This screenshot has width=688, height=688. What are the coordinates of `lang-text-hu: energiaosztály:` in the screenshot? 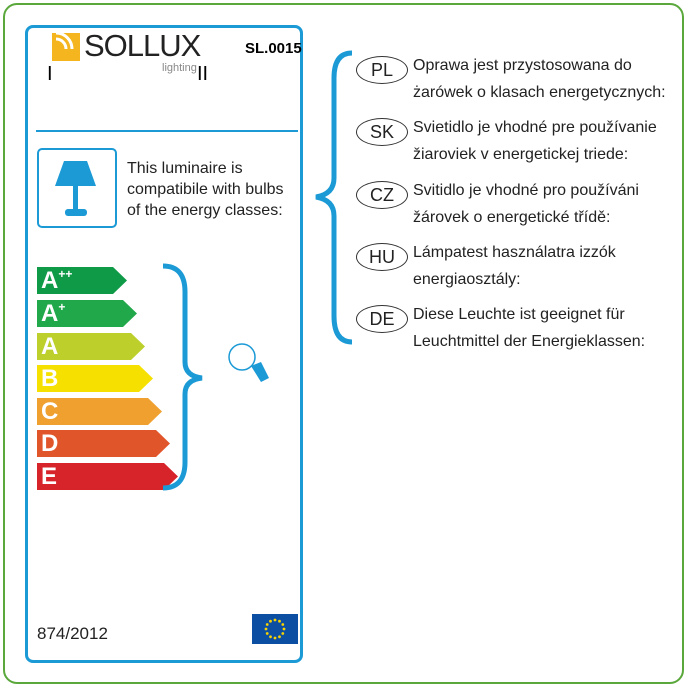 It's located at (467, 279).